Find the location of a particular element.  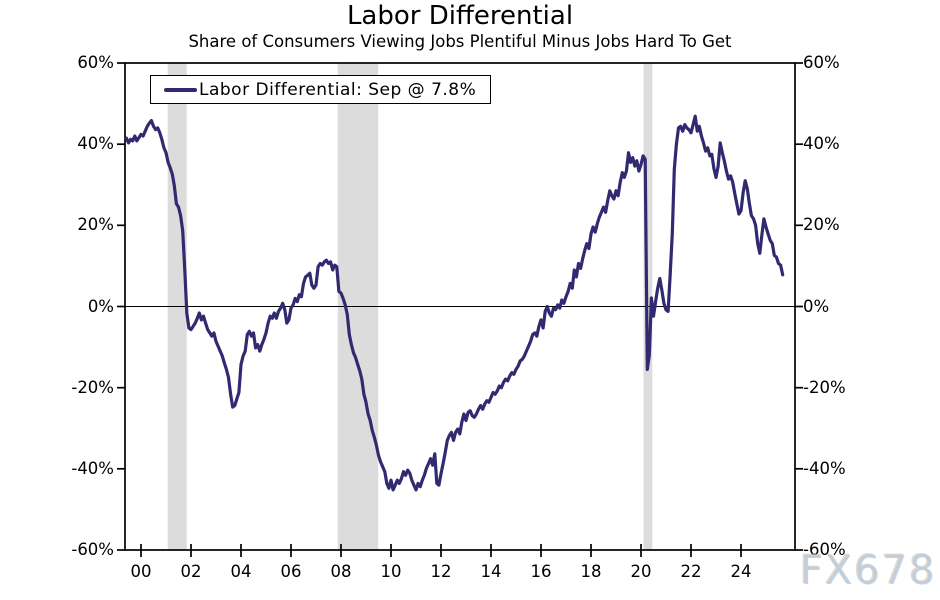

y-axis-tick-label-right: 60% is located at coordinates (821, 62).